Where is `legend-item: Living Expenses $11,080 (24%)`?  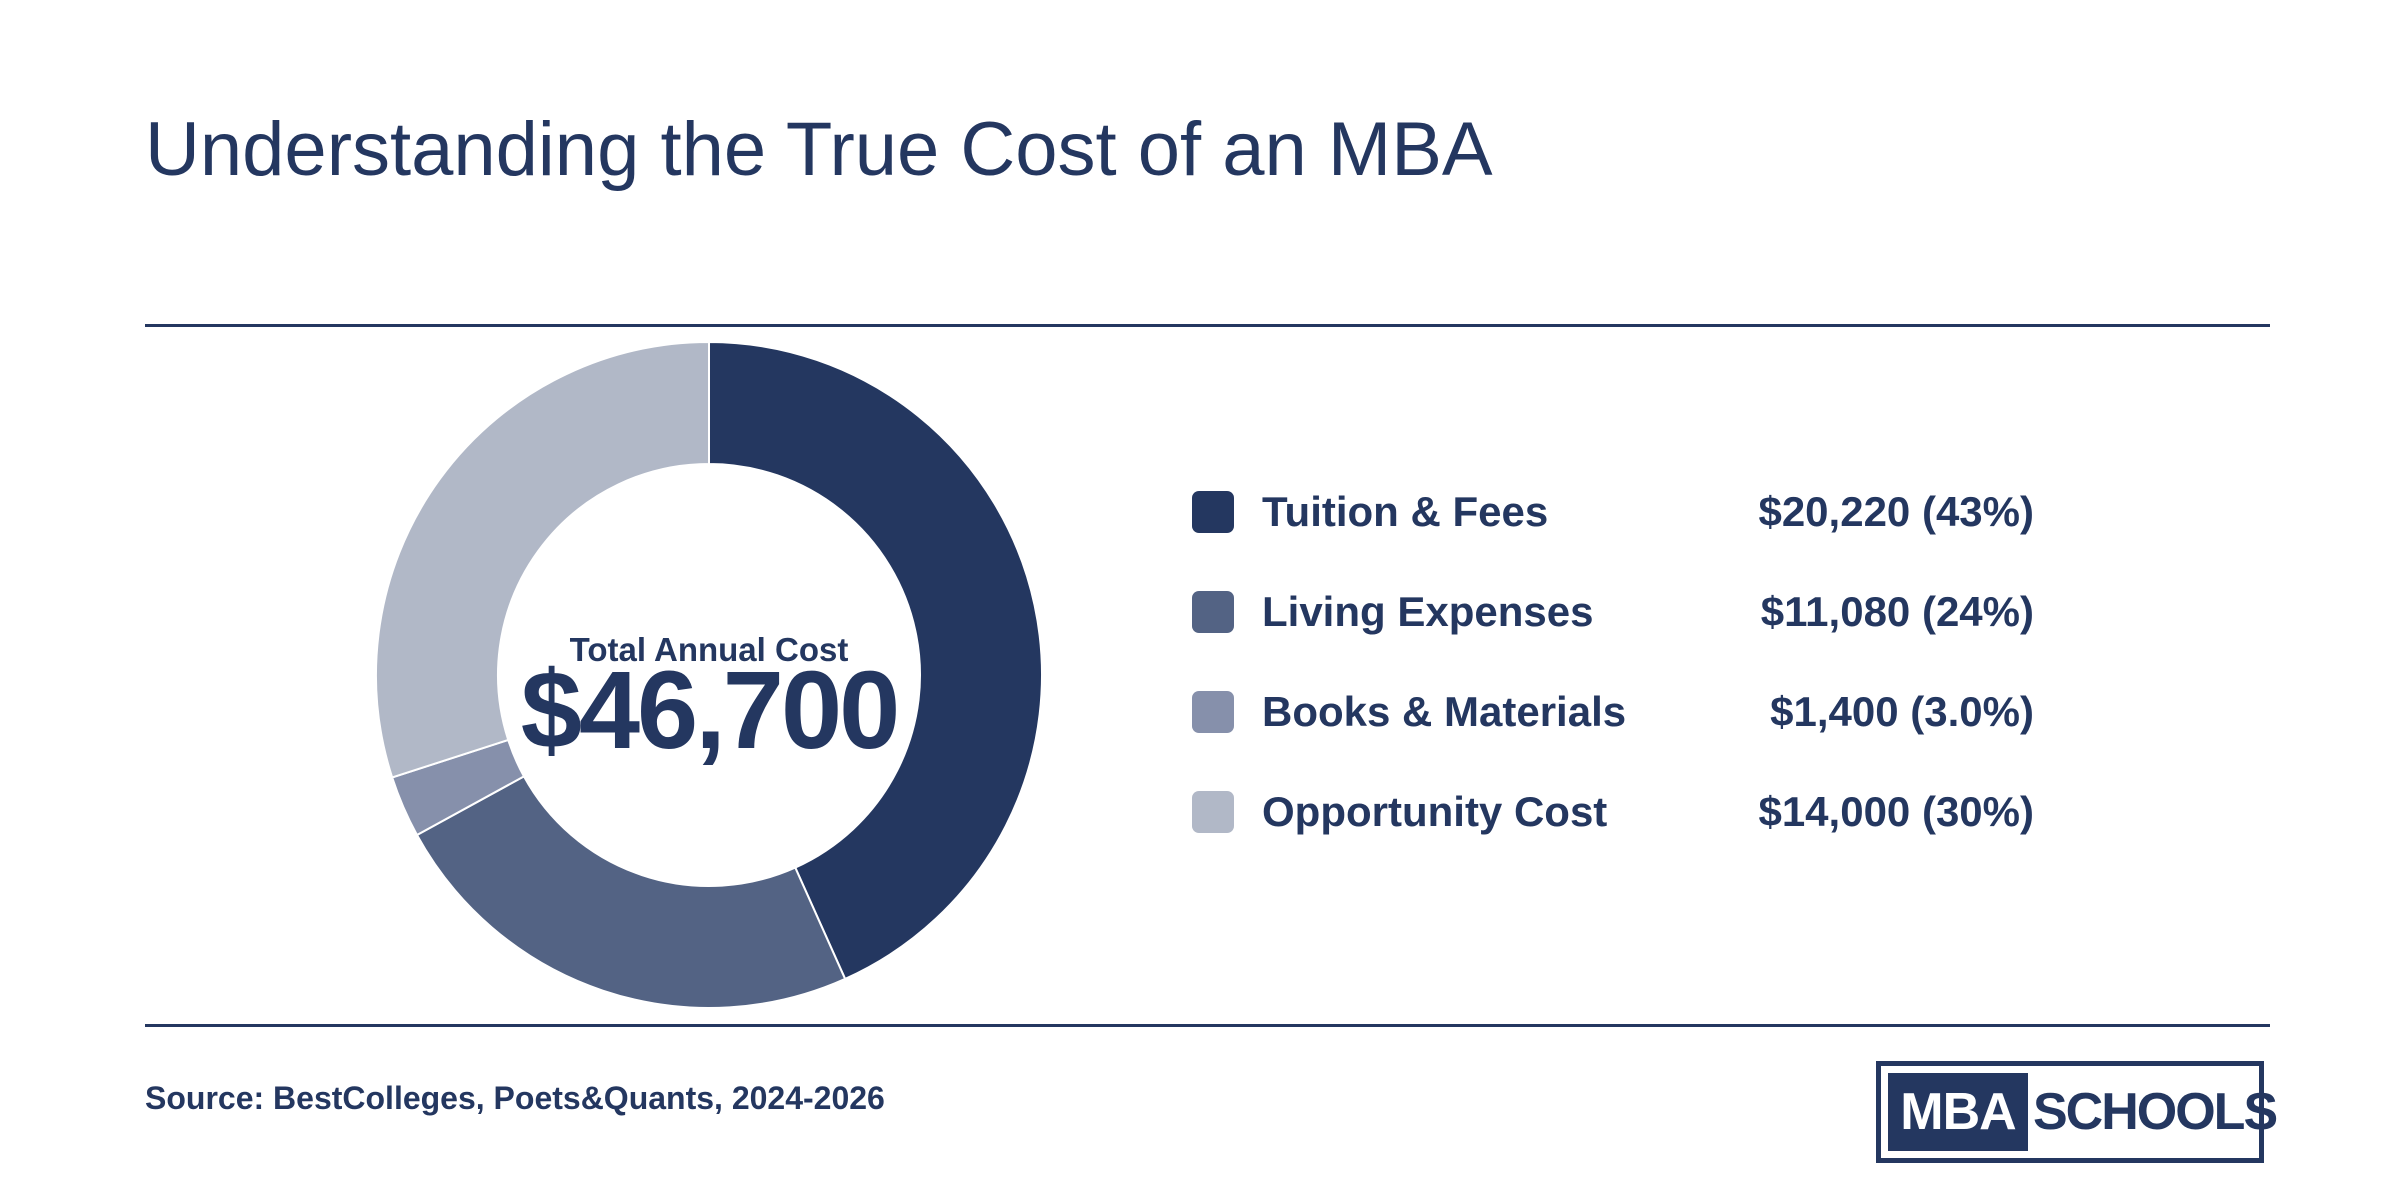
legend-item: Living Expenses $11,080 (24%) is located at coordinates (1630, 612).